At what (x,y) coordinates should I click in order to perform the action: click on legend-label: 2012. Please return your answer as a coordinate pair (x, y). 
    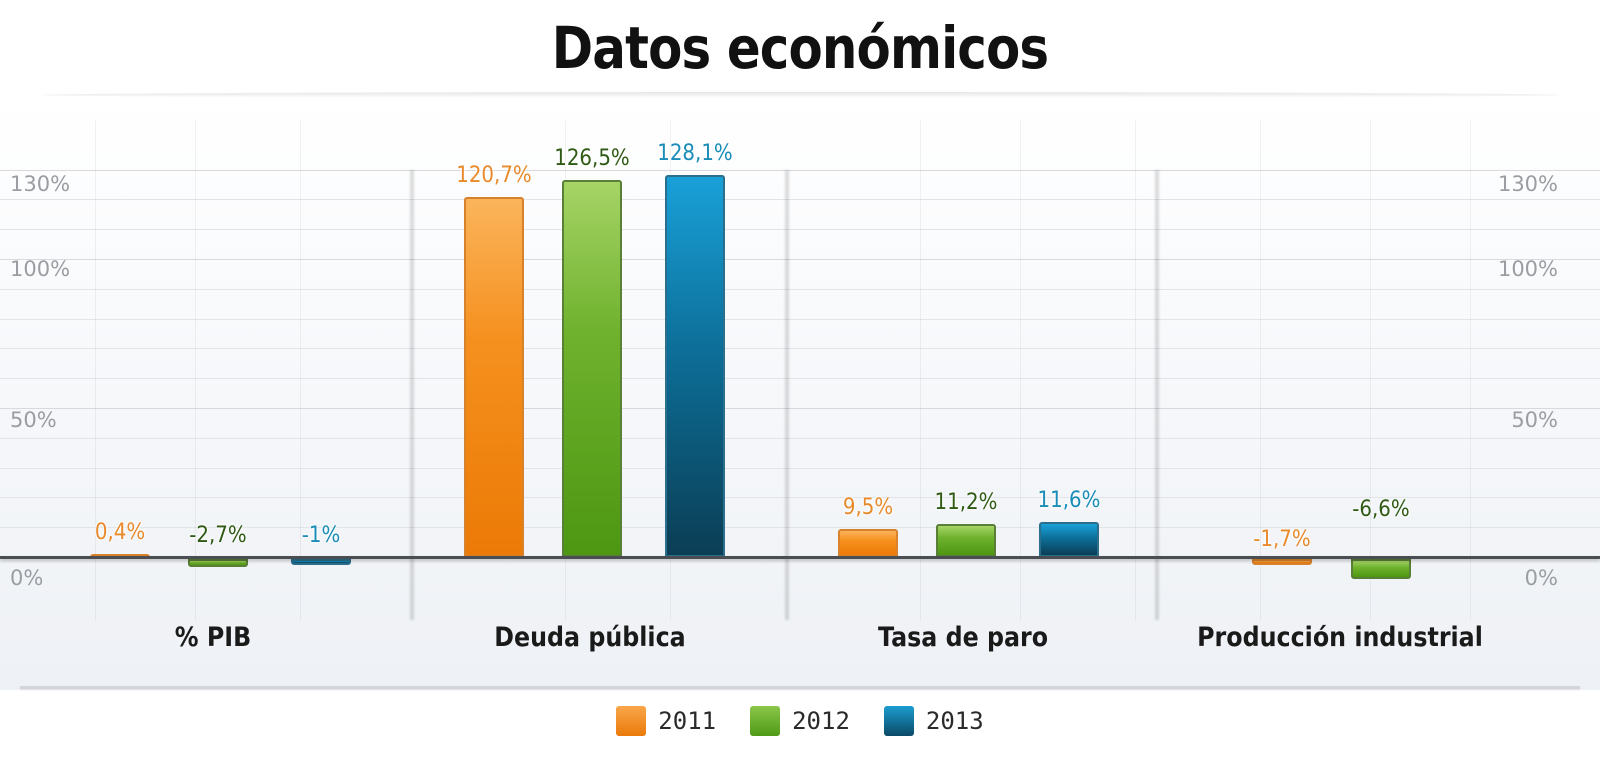
    Looking at the image, I should click on (821, 721).